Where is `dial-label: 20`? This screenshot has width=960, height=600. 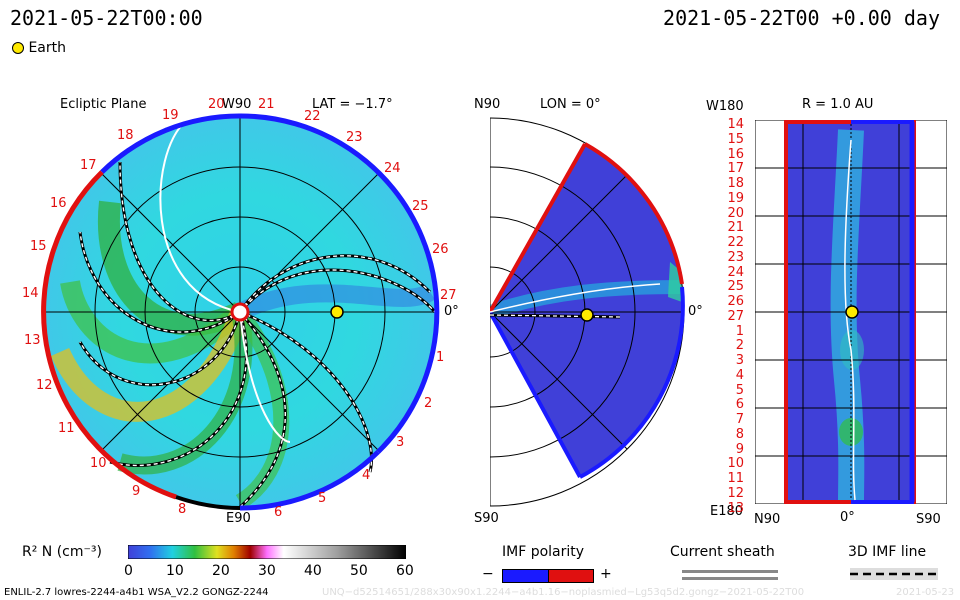
dial-label: 20 is located at coordinates (216, 104).